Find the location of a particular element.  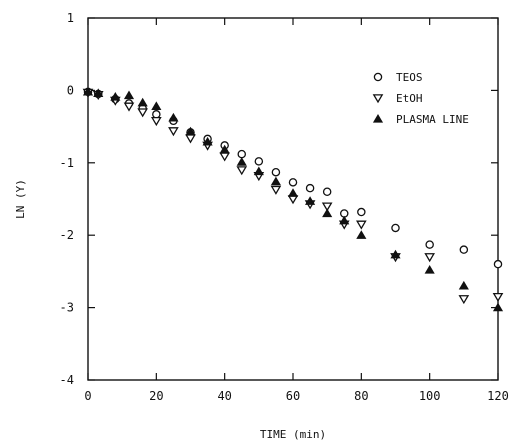

y-tick-label: -3 is located at coordinates (67, 308).